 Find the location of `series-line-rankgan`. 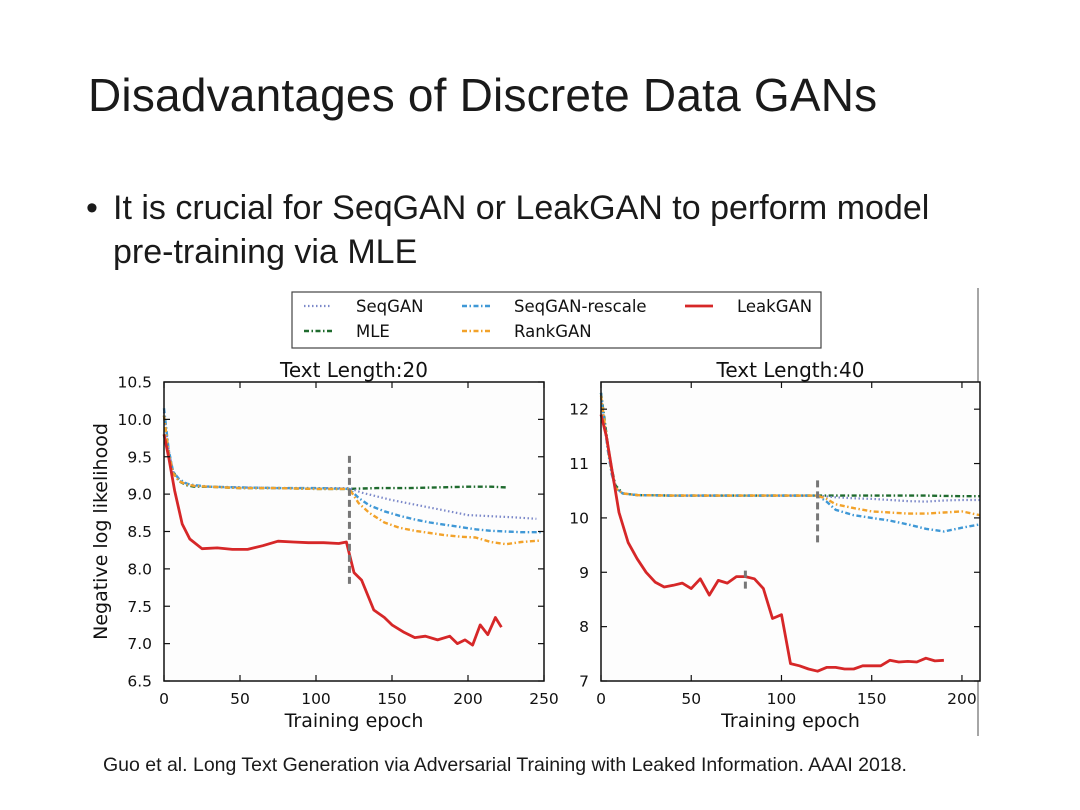

series-line-rankgan is located at coordinates (352, 480).